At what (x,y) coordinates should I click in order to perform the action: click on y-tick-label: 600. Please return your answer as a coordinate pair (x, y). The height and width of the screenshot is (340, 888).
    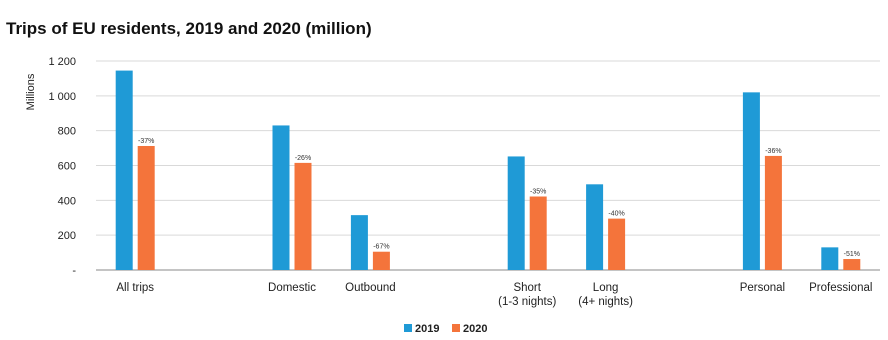
    Looking at the image, I should click on (67, 167).